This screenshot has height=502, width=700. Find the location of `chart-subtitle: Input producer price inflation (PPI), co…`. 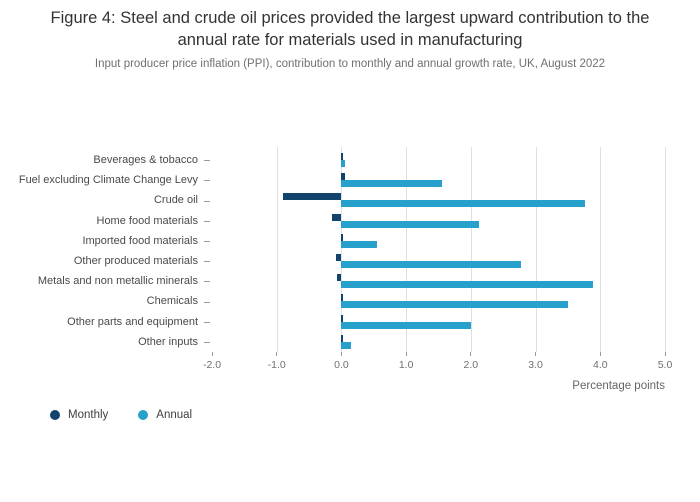

chart-subtitle: Input producer price inflation (PPI), co… is located at coordinates (350, 64).